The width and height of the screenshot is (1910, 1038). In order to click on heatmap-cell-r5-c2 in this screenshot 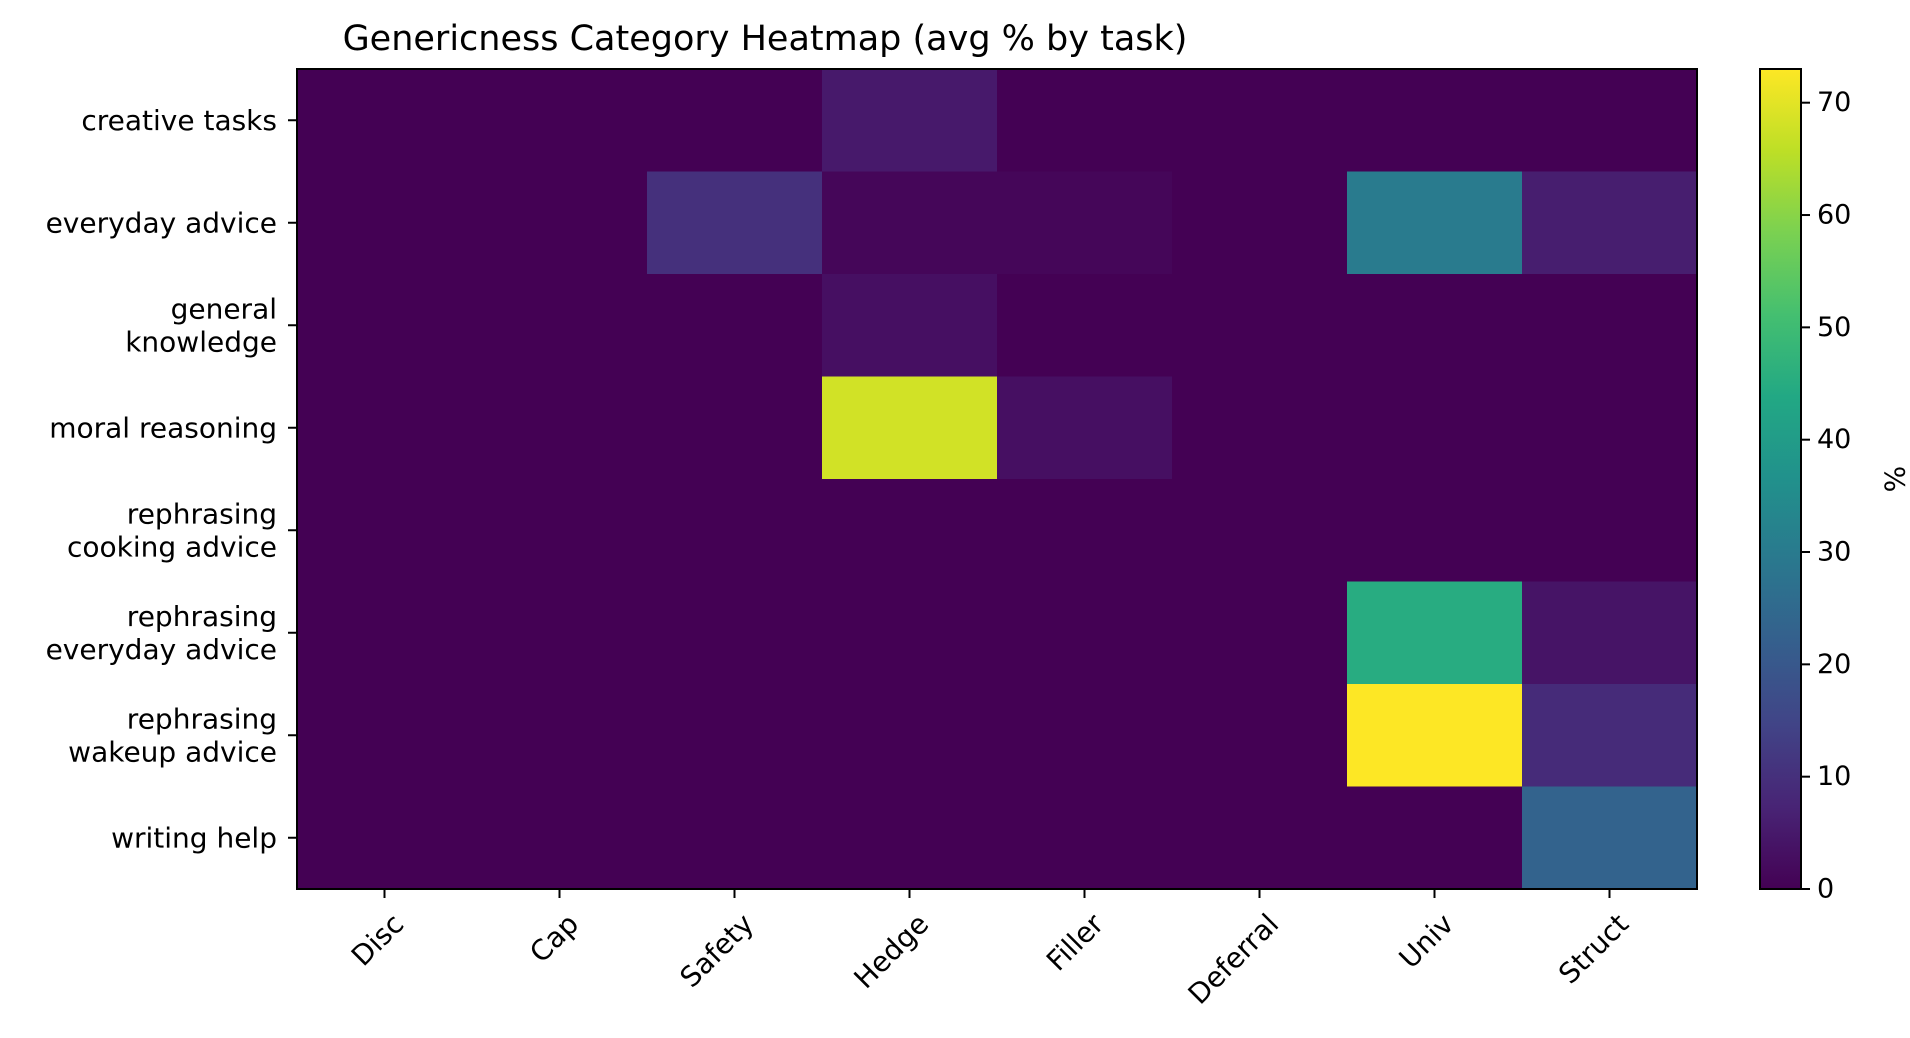, I will do `click(735, 633)`.